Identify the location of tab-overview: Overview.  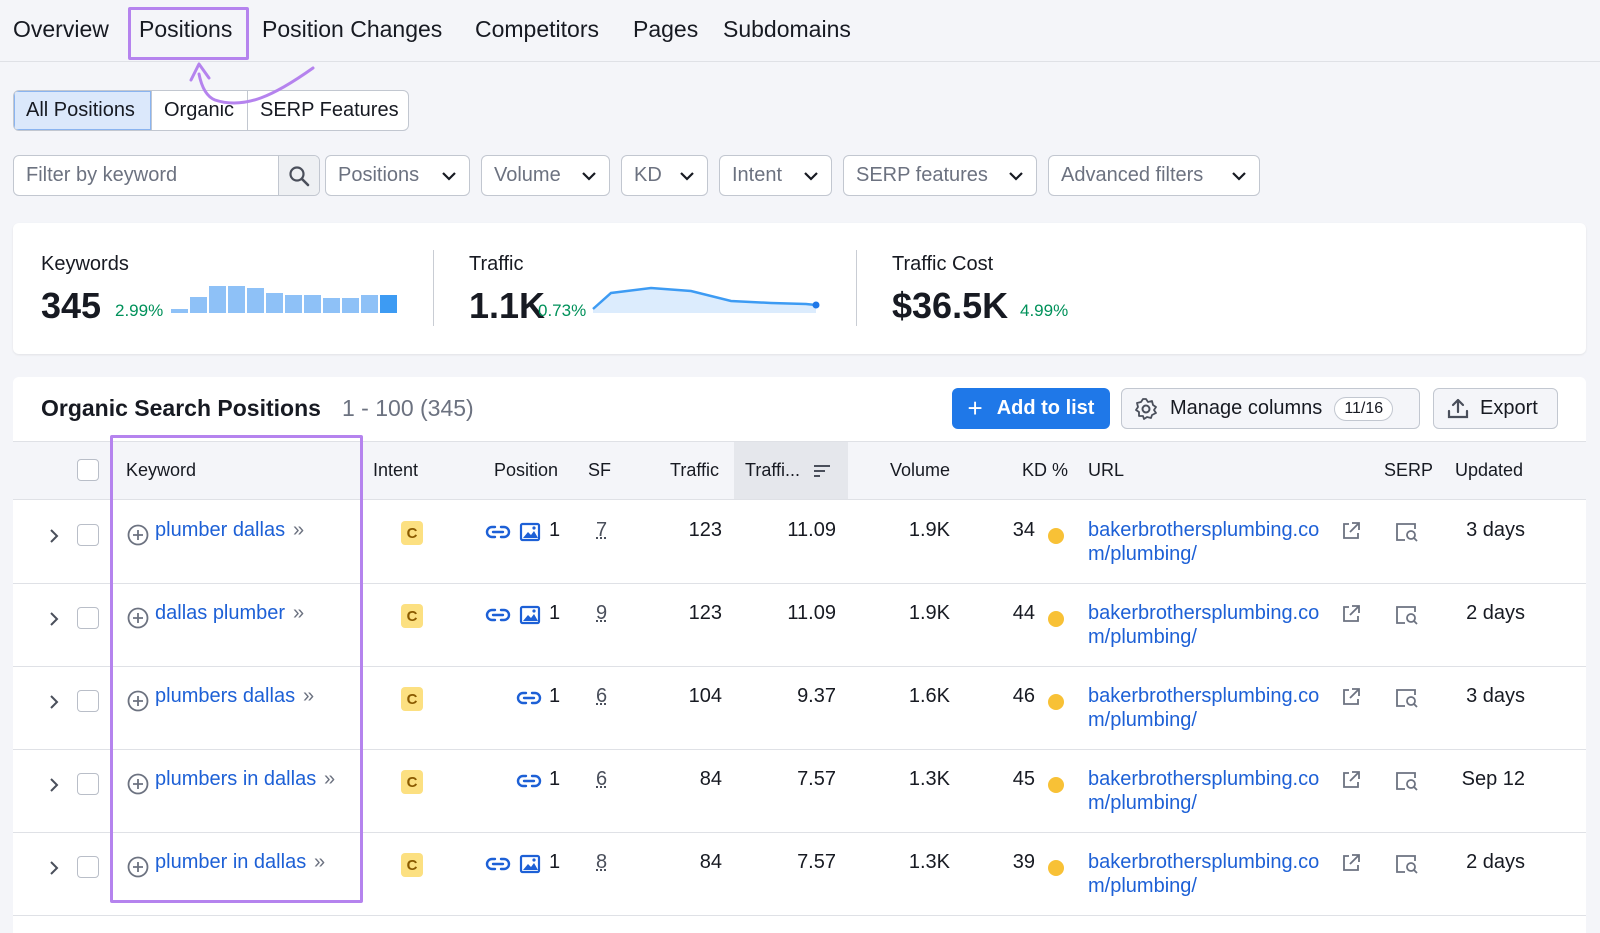
(61, 29).